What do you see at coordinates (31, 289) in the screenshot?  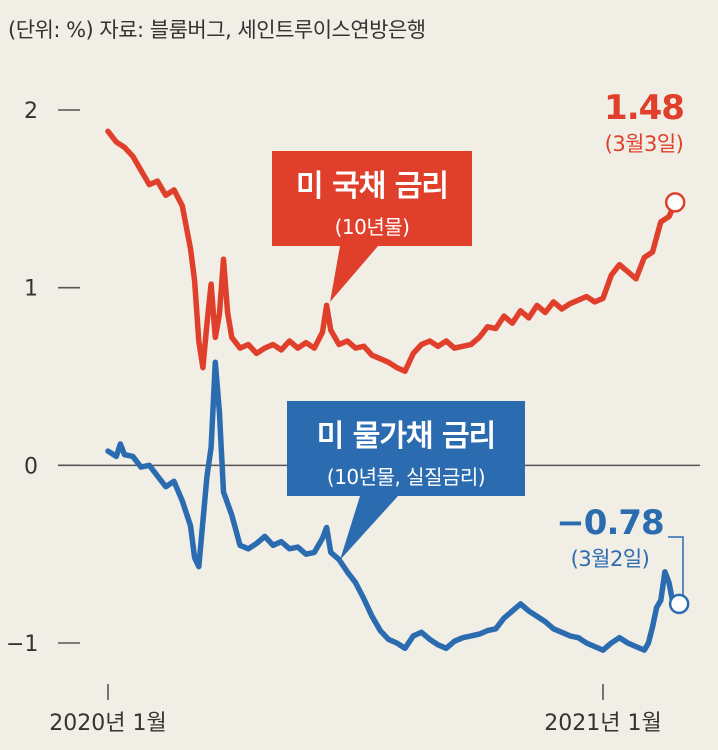 I see `y-tick-label: 1` at bounding box center [31, 289].